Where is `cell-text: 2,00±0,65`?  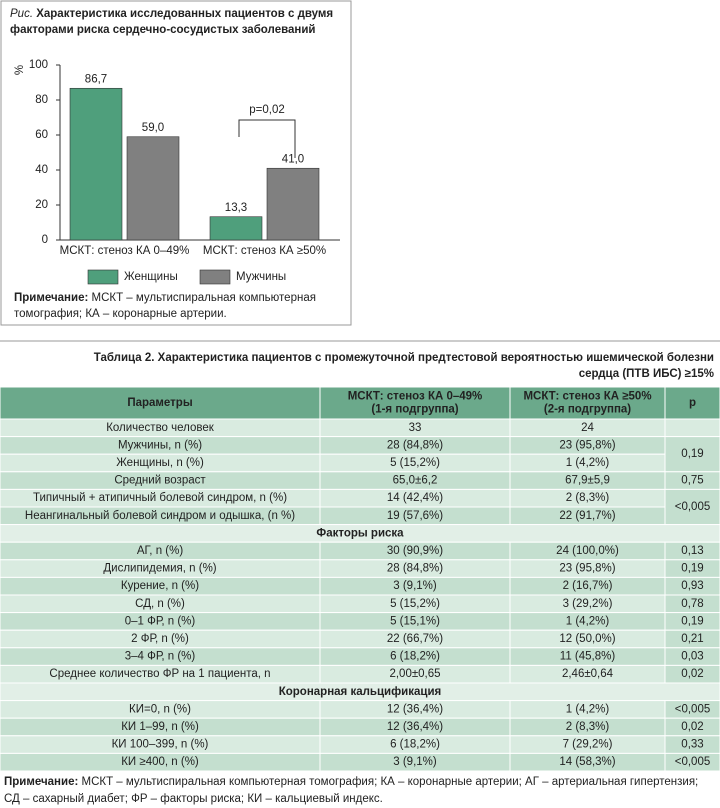 cell-text: 2,00±0,65 is located at coordinates (414, 674).